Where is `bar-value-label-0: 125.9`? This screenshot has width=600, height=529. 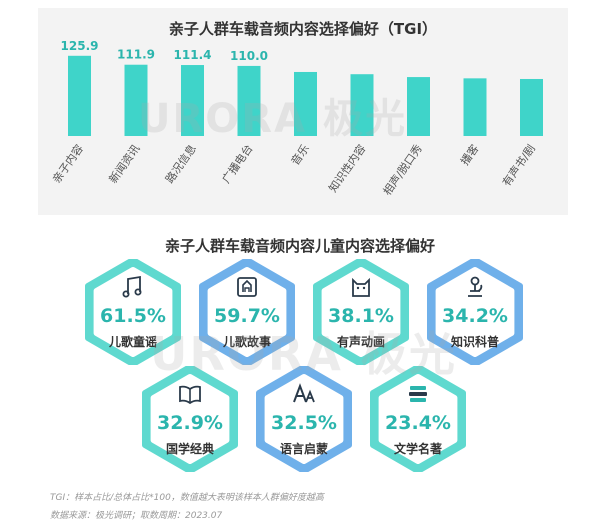
bar-value-label-0: 125.9 is located at coordinates (80, 46).